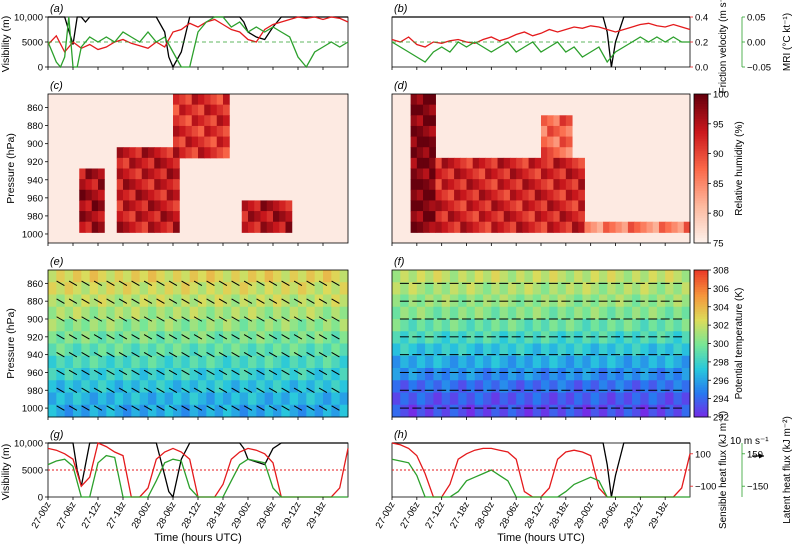 Image resolution: width=803 pixels, height=545 pixels. Describe the element at coordinates (198, 168) in the screenshot. I see `heatmap-c` at that location.